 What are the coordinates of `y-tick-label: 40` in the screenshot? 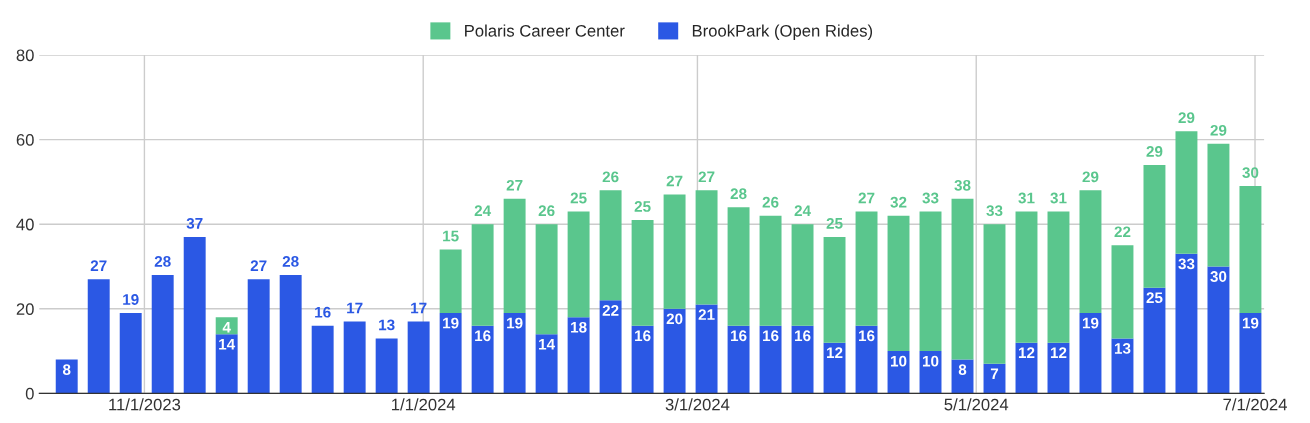 It's located at (25, 224).